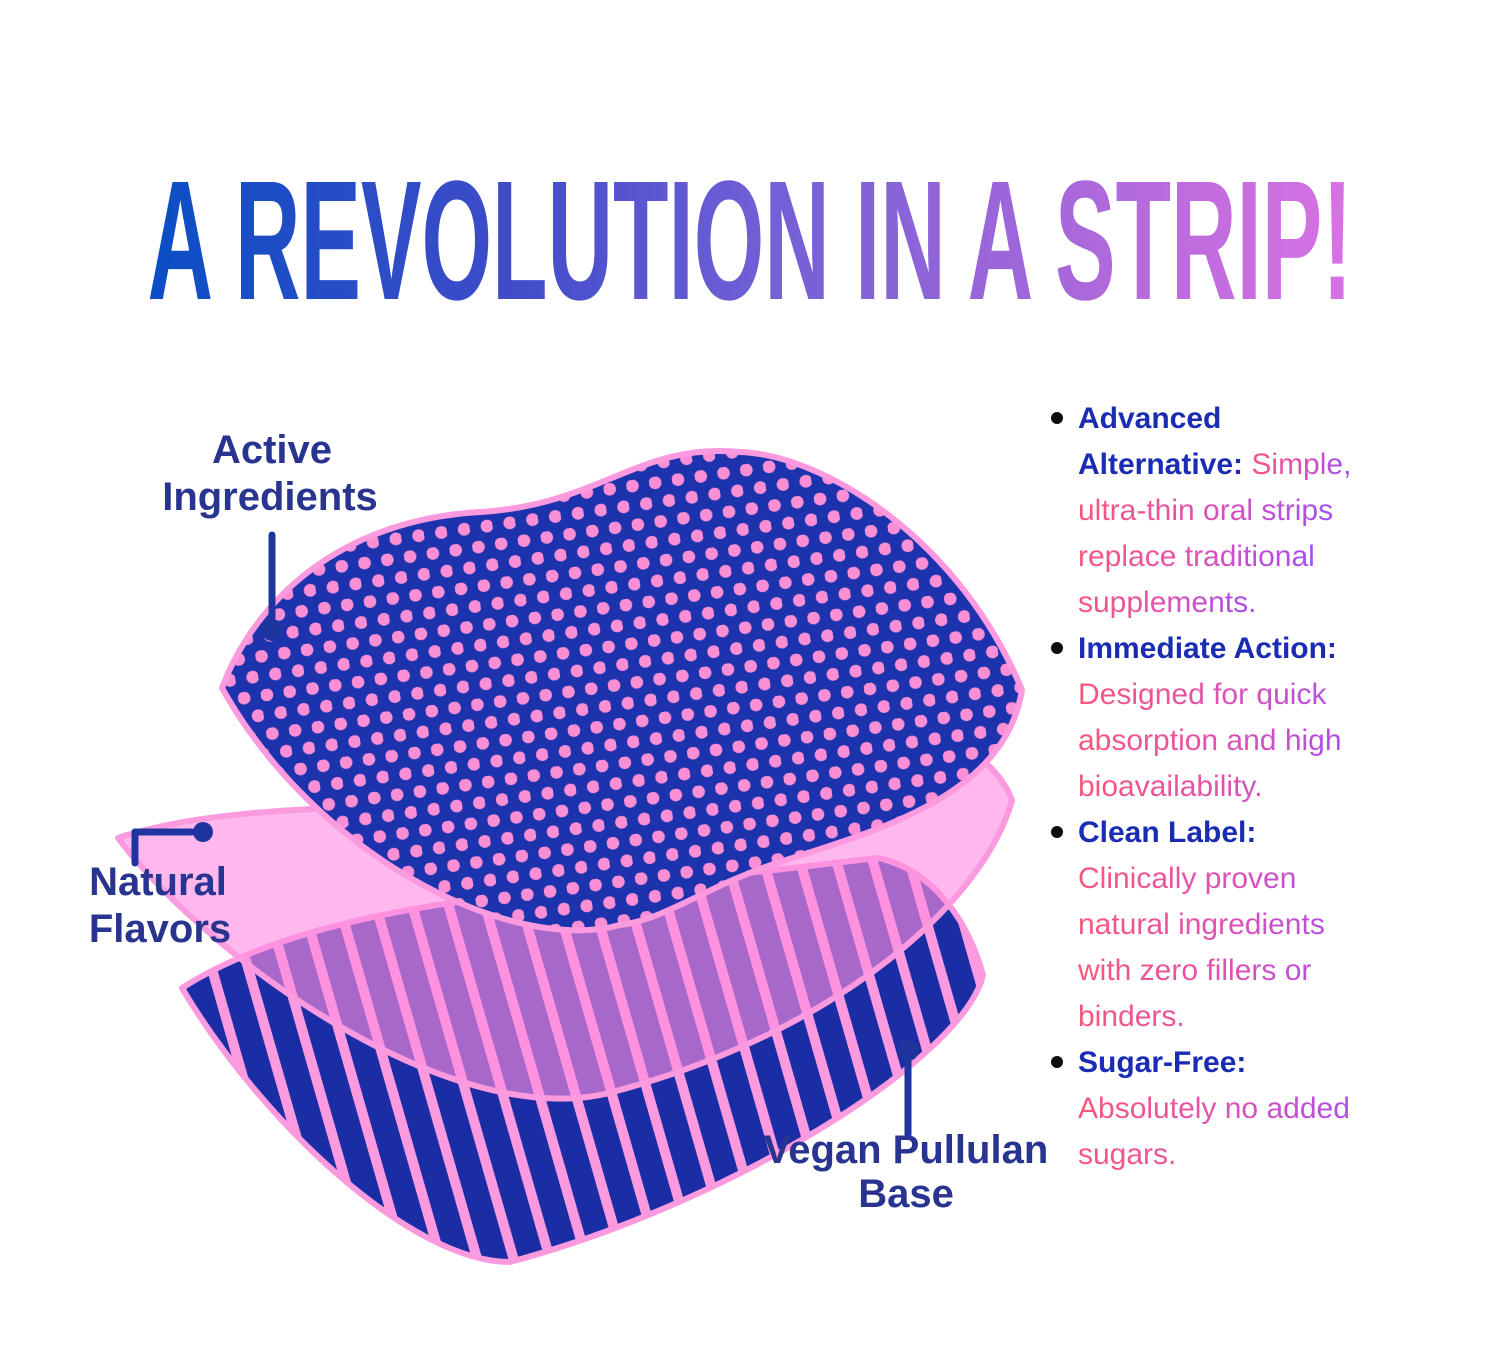  I want to click on bullet-heading: Sugar-Free:, so click(1162, 1062).